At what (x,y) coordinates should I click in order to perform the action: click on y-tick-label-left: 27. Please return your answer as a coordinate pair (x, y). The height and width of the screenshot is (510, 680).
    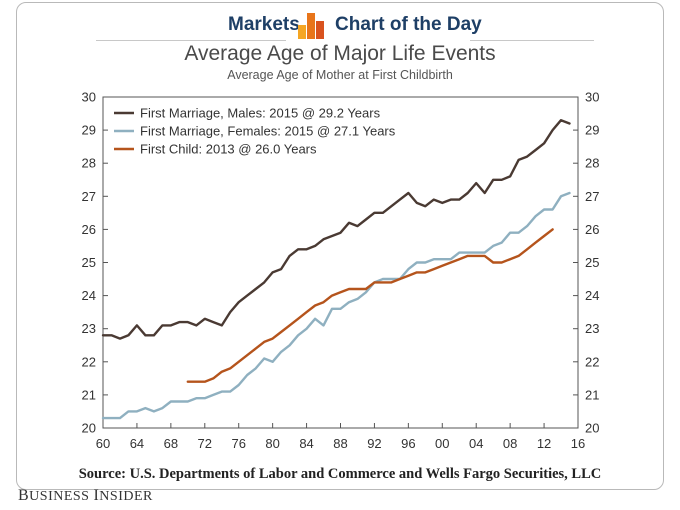
    Looking at the image, I should click on (89, 196).